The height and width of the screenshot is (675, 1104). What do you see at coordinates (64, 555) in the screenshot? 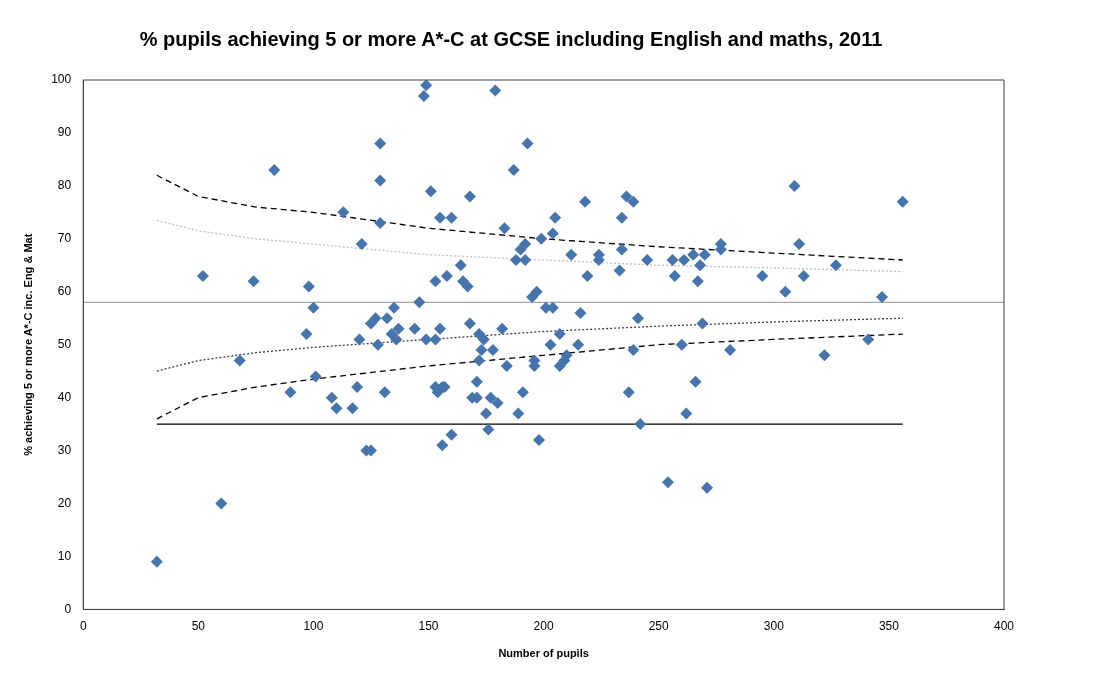
I see `y-tick-label: 10` at bounding box center [64, 555].